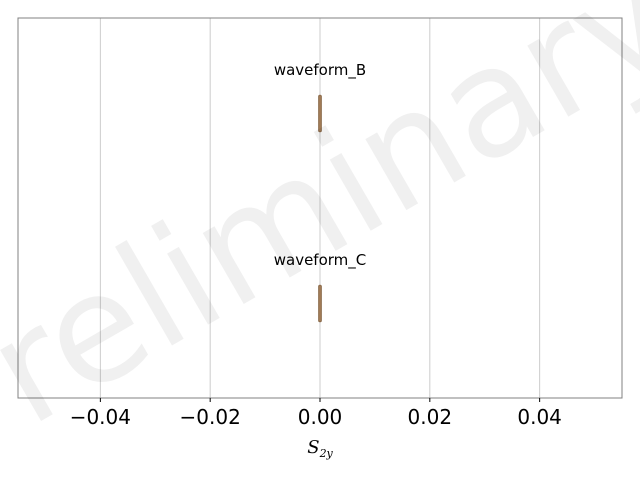 This screenshot has height=480, width=640. I want to click on x-axis-label: S2y, so click(320, 448).